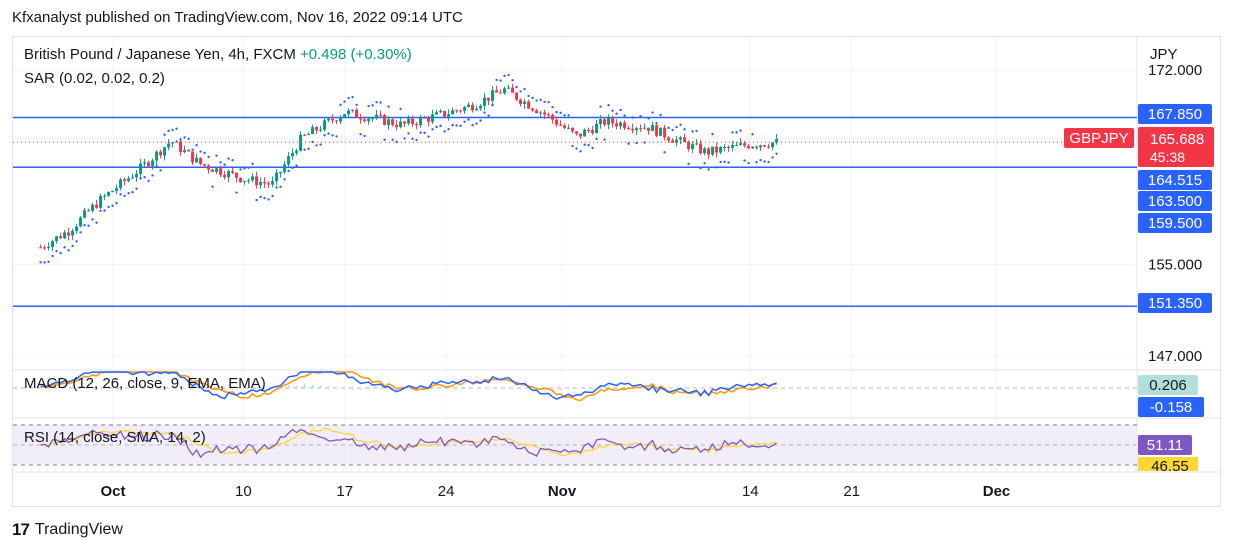 Image resolution: width=1234 pixels, height=554 pixels. What do you see at coordinates (1171, 407) in the screenshot?
I see `signal-value-tag` at bounding box center [1171, 407].